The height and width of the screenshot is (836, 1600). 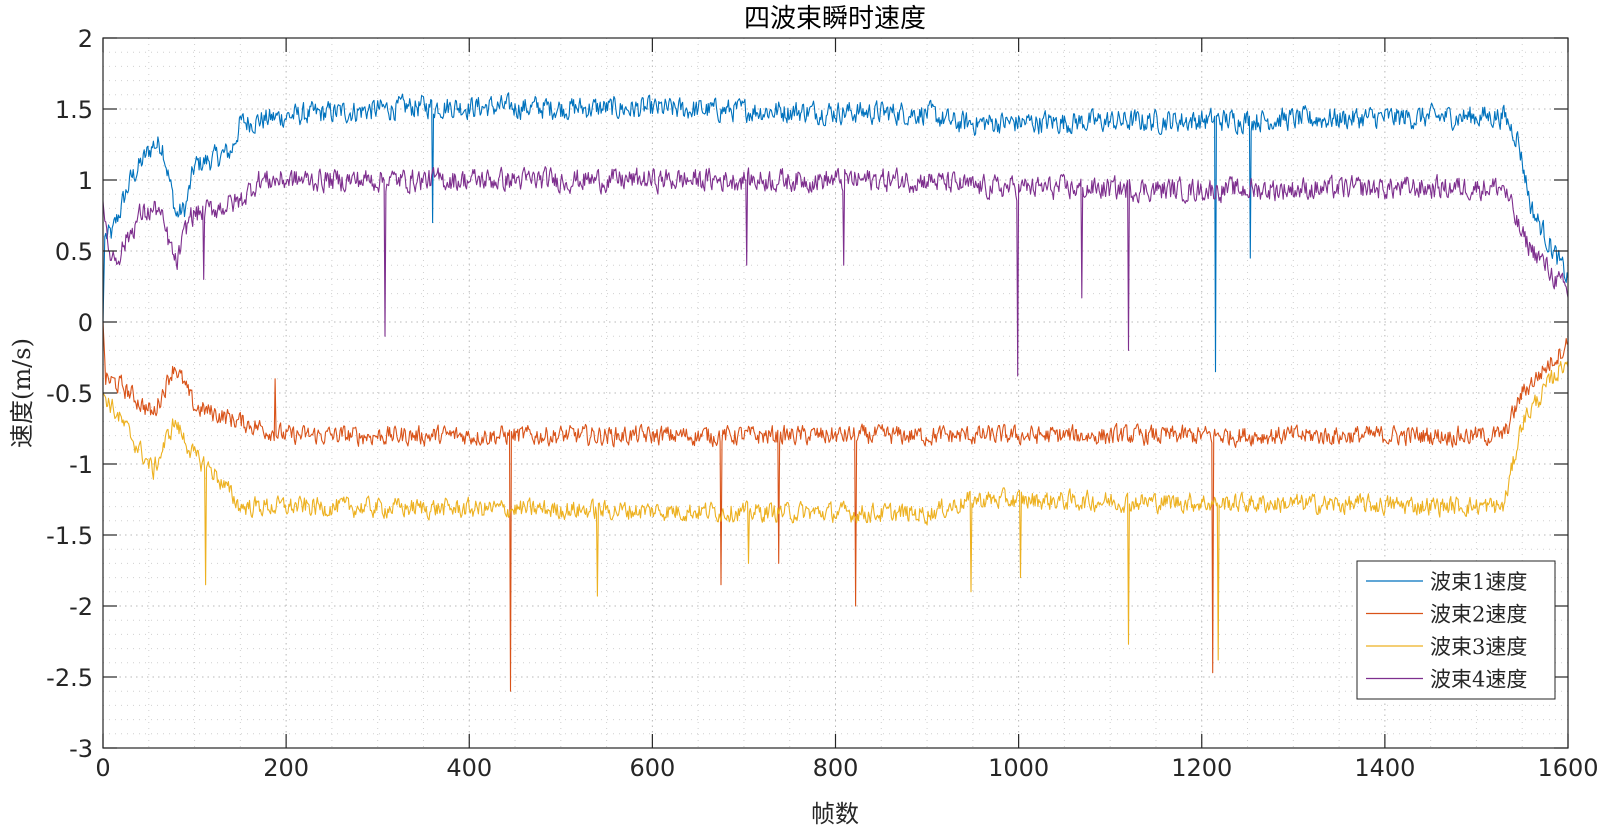 What do you see at coordinates (1384, 768) in the screenshot?
I see `x-tick-label: 1400` at bounding box center [1384, 768].